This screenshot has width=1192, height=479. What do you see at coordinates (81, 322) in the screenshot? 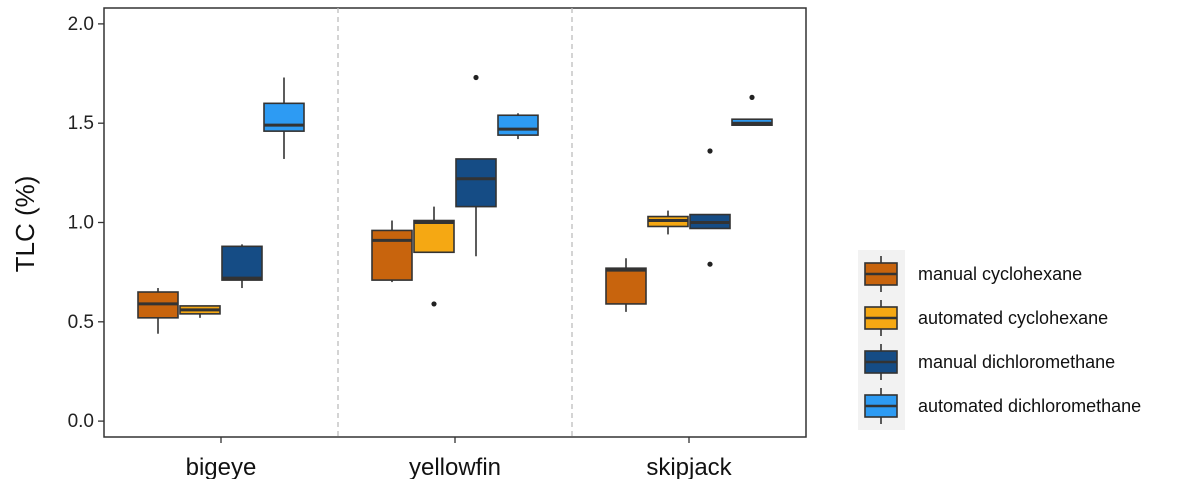
I see `y-tick-label: 0.5` at bounding box center [81, 322].